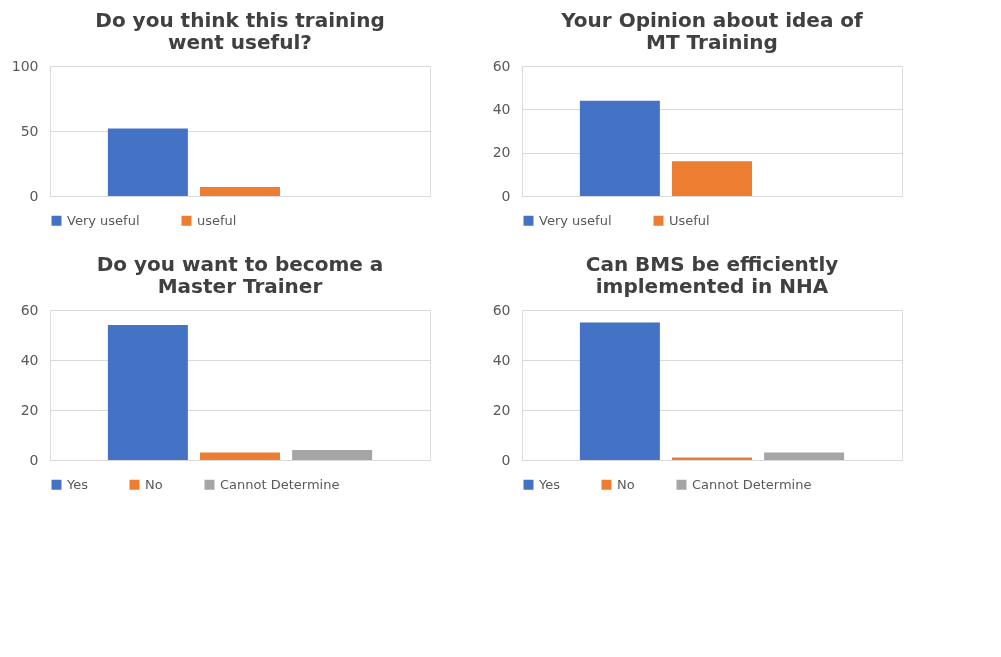 Image resolution: width=1001 pixels, height=657 pixels. I want to click on chart-title: Can BMS be efficiently implemented in NHA, so click(712, 275).